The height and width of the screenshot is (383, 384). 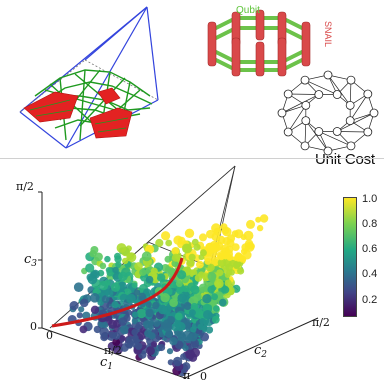 What do you see at coordinates (192, 158) in the screenshot?
I see `panel-divider` at bounding box center [192, 158].